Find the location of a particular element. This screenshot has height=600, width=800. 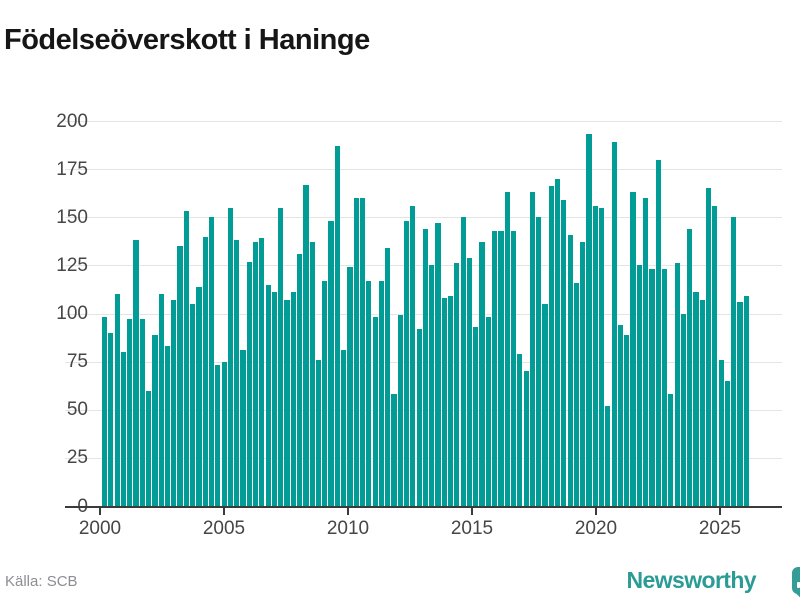

newsworthy-logo-icon is located at coordinates (796, 583).